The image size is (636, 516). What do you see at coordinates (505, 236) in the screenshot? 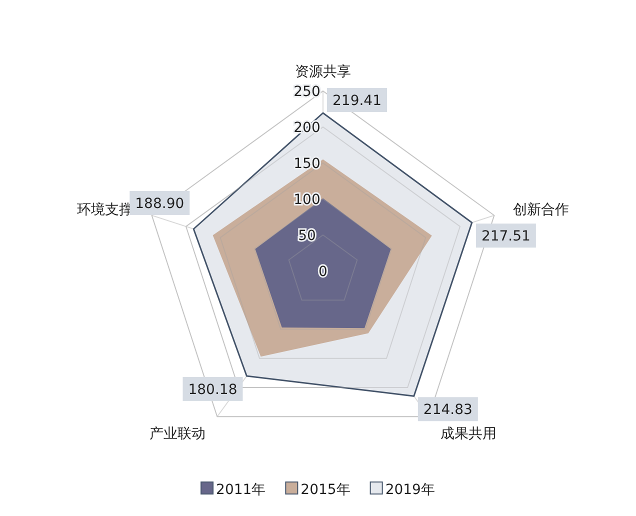
I see `data-label: 217.51` at bounding box center [505, 236].